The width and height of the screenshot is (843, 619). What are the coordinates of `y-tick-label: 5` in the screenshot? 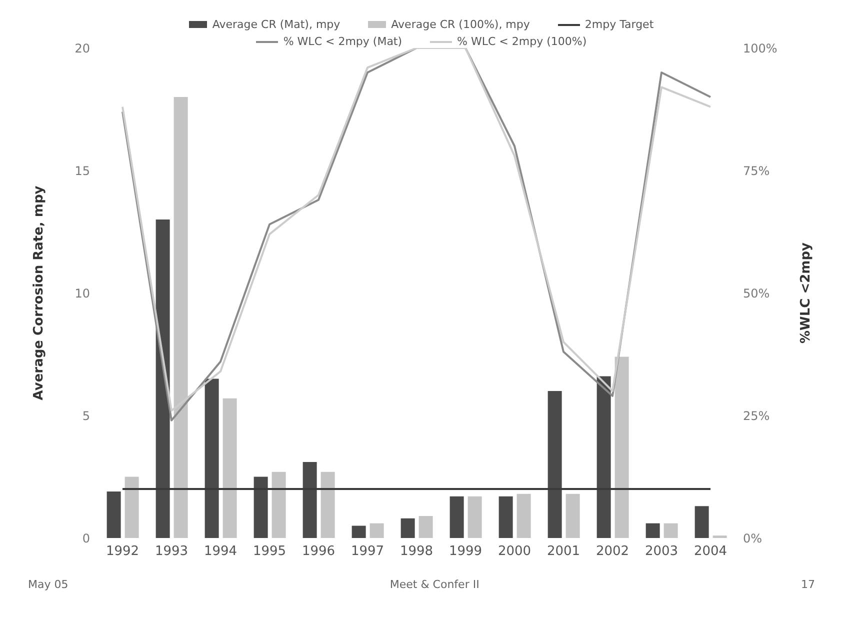 It's located at (86, 415).